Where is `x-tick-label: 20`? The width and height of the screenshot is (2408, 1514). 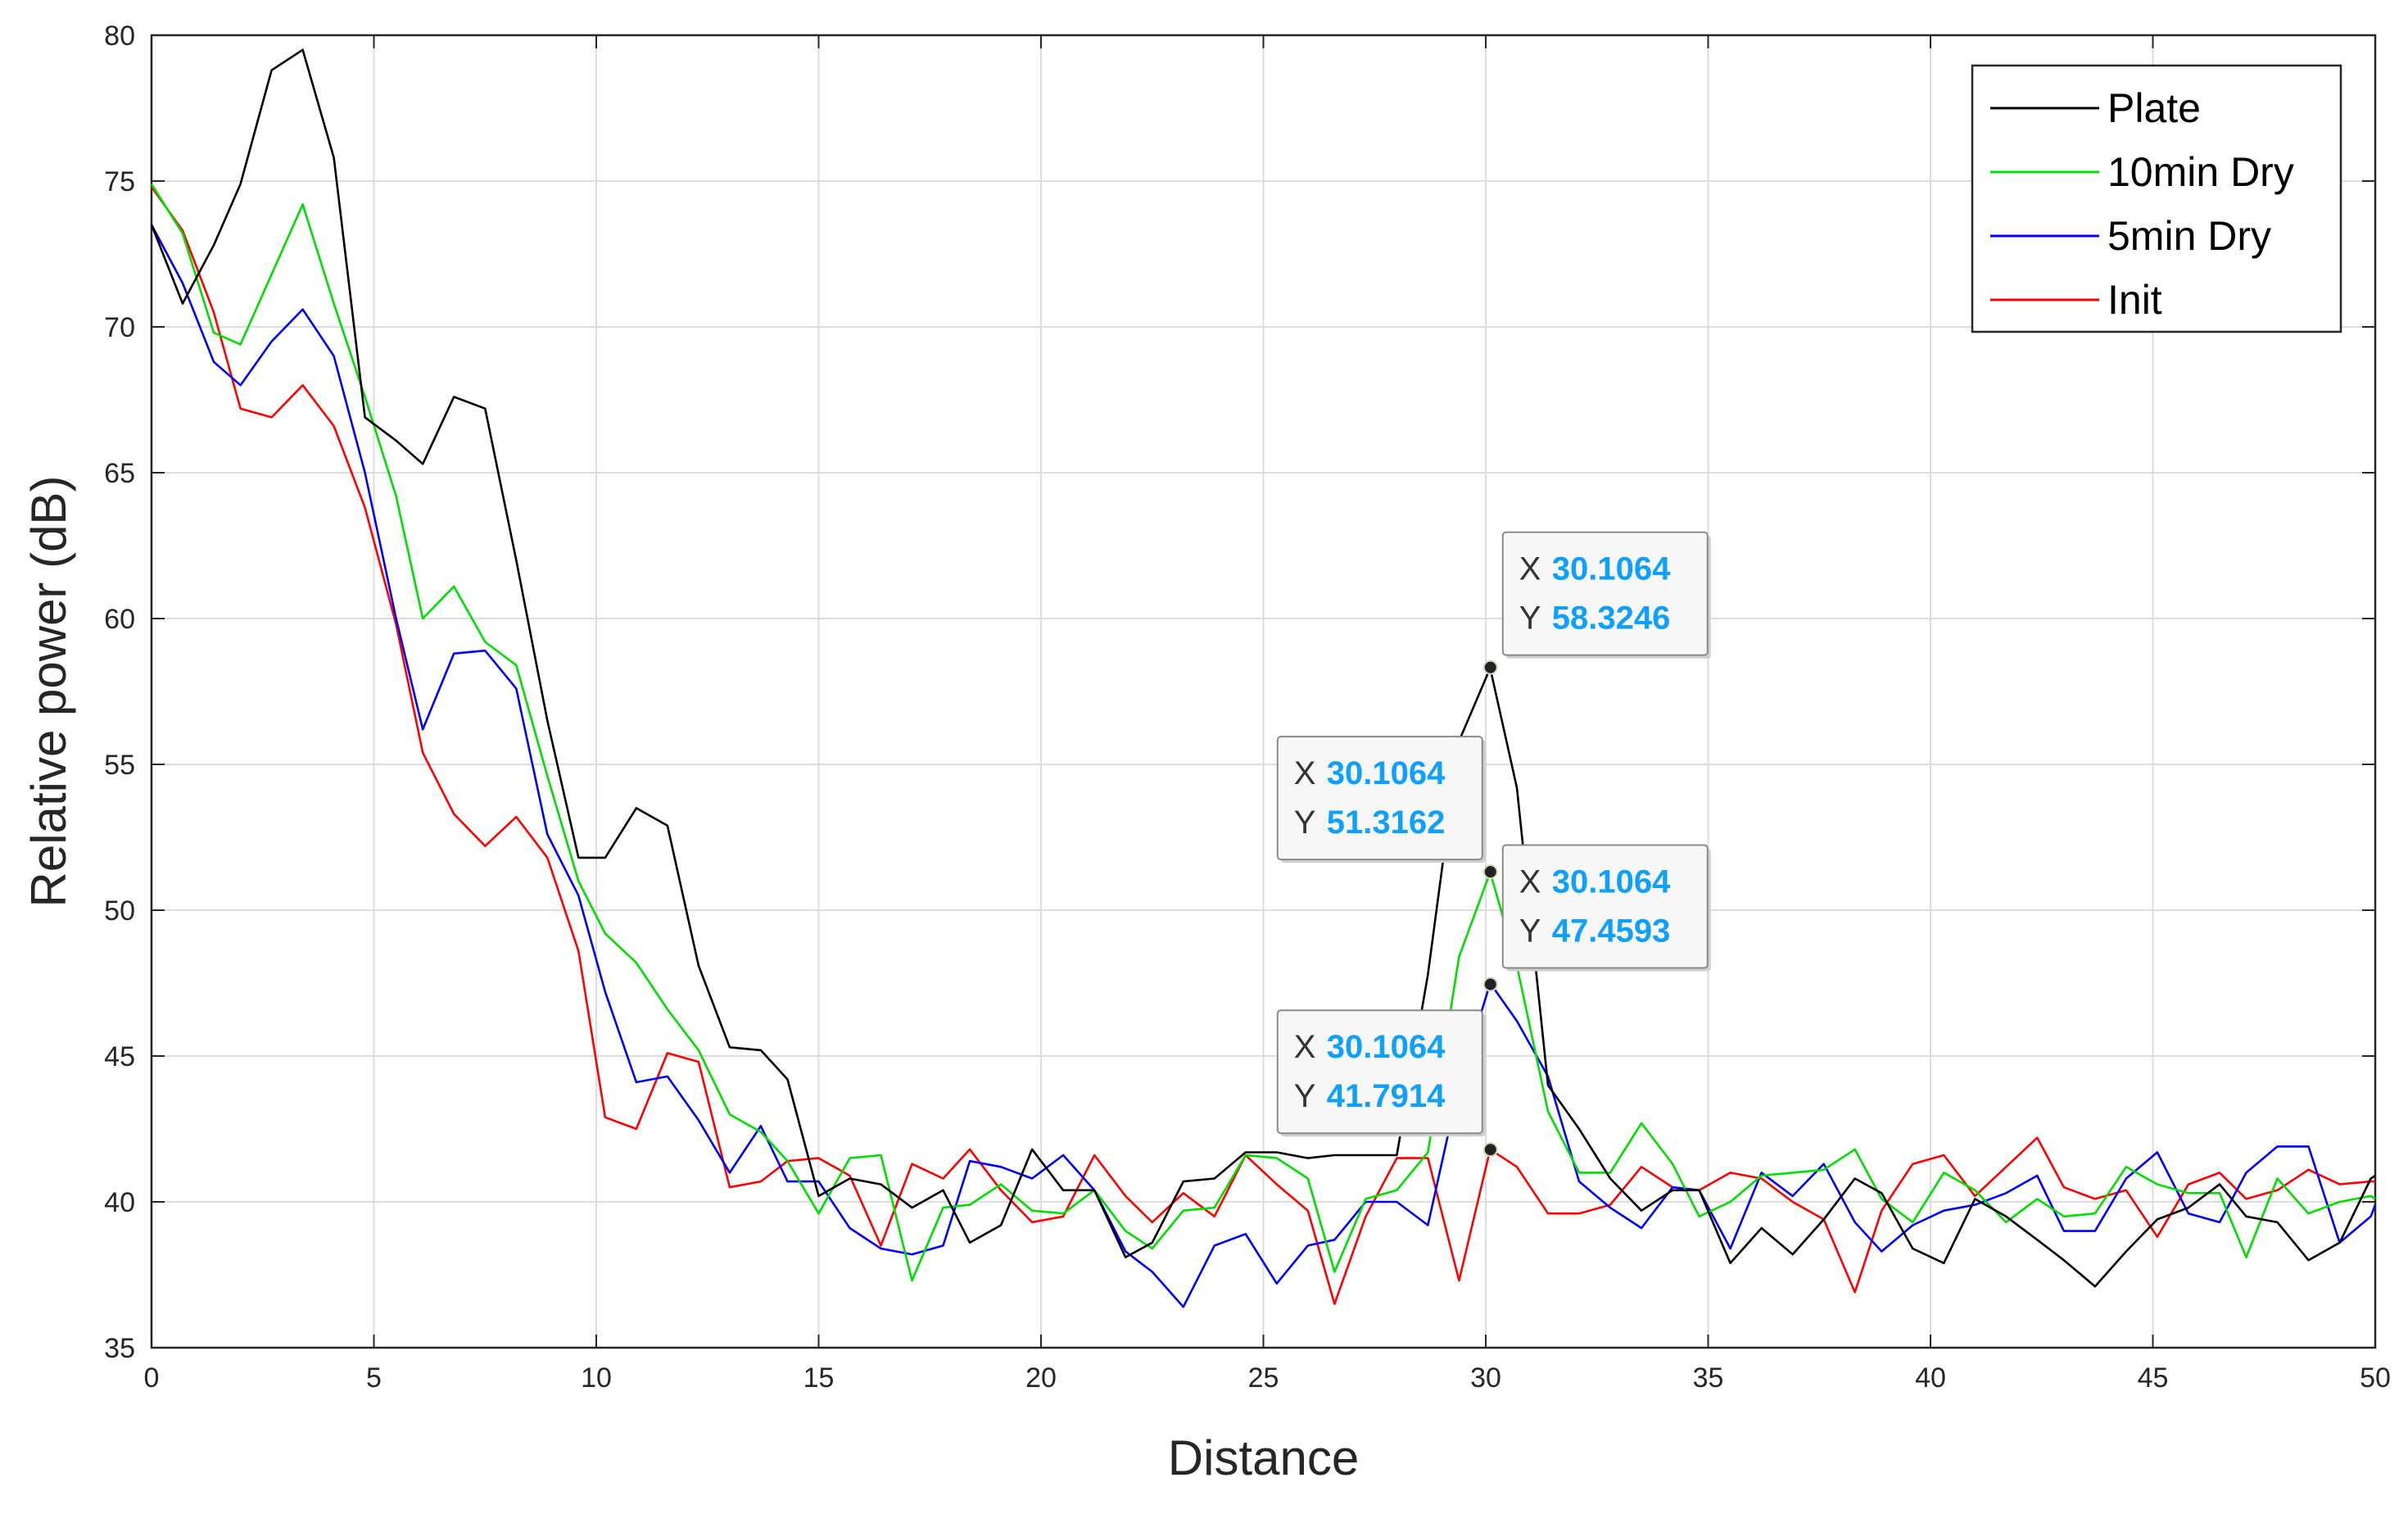
x-tick-label: 20 is located at coordinates (1041, 1378).